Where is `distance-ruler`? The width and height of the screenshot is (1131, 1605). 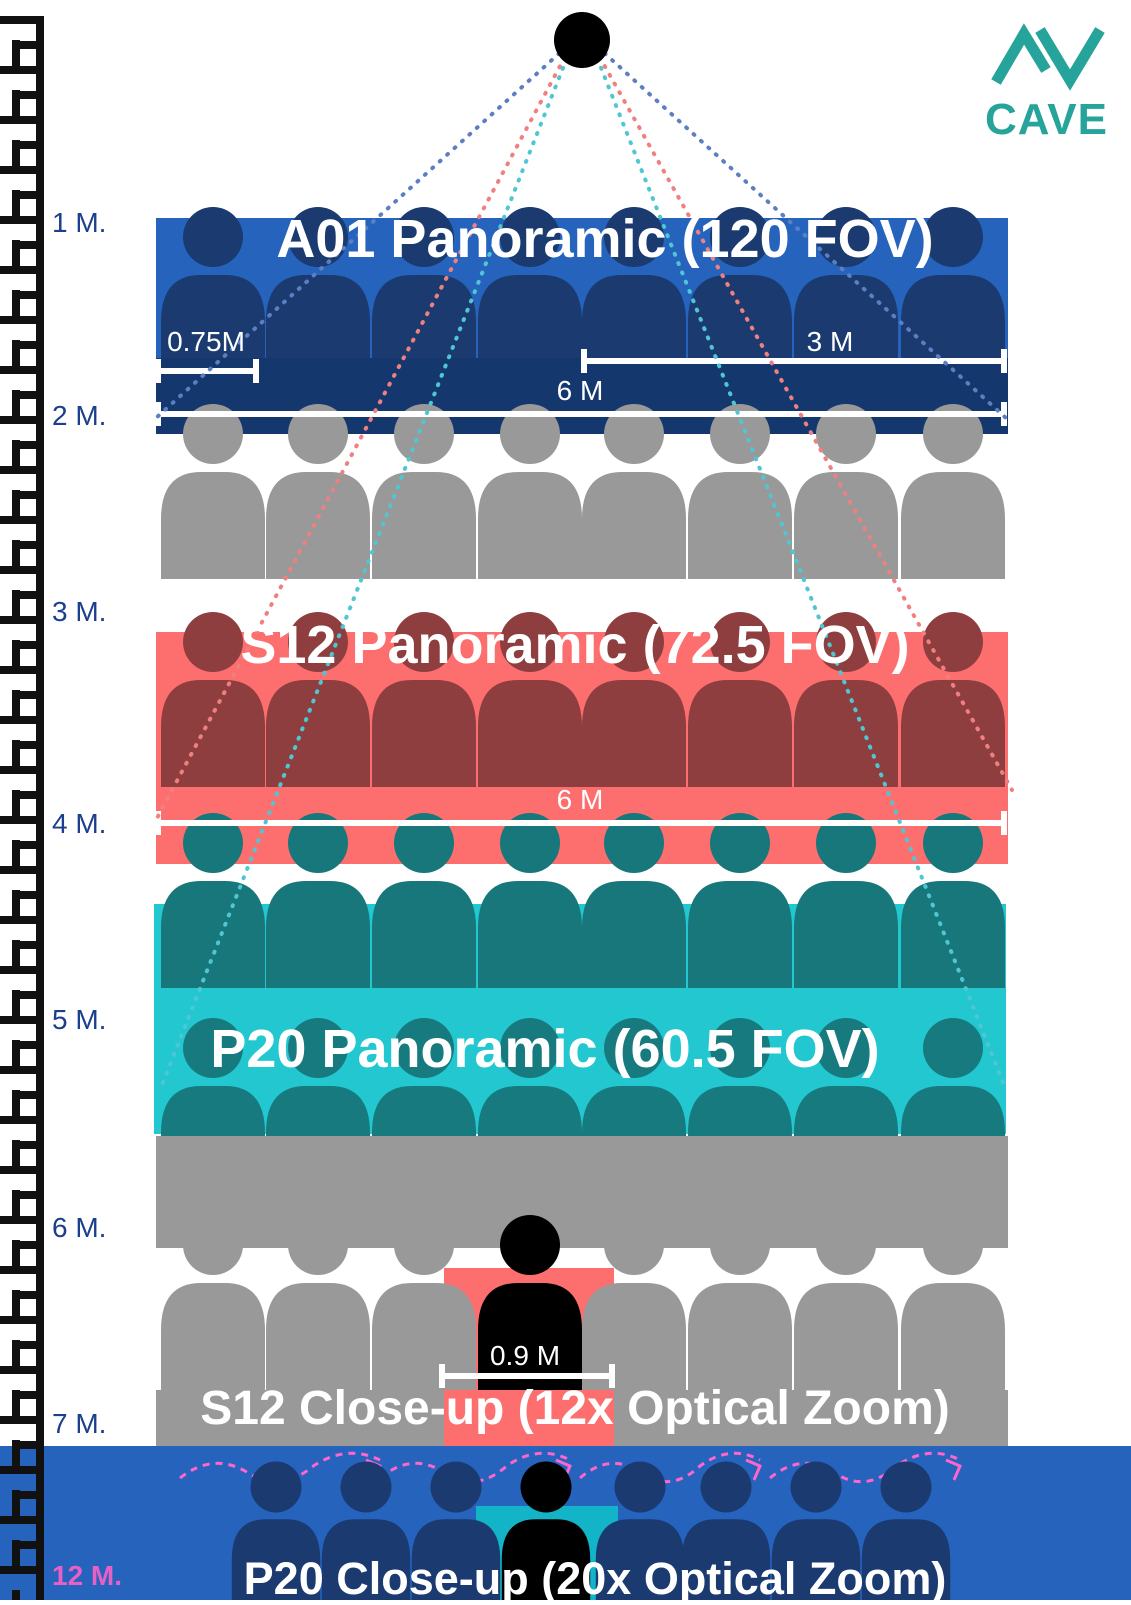
distance-ruler is located at coordinates (22, 810).